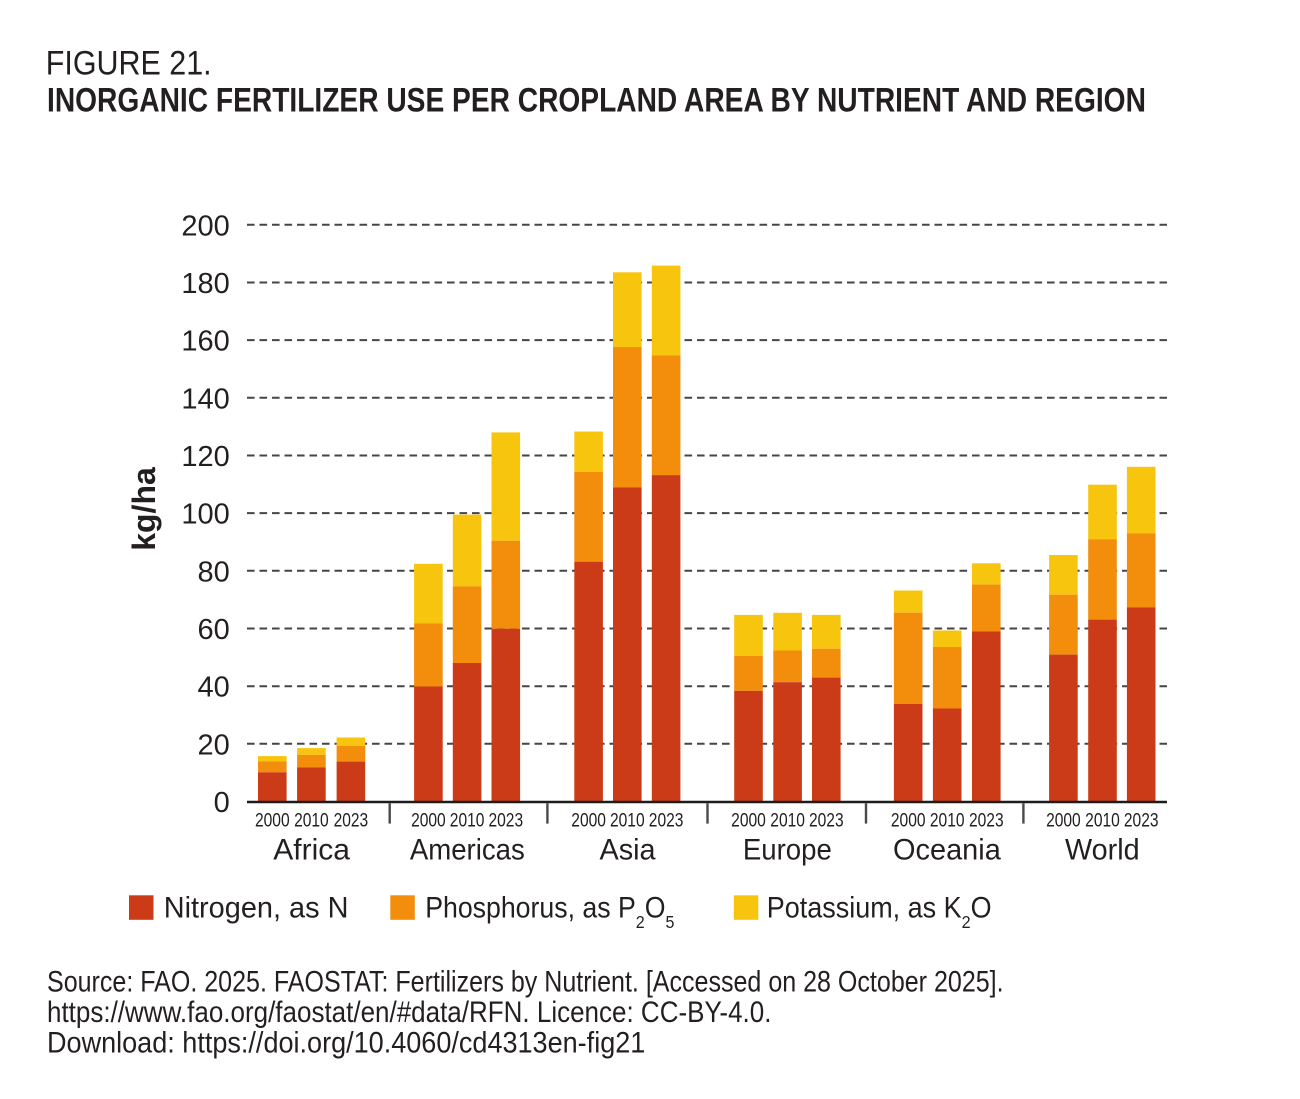  What do you see at coordinates (467, 849) in the screenshot?
I see `svg-text: Americas` at bounding box center [467, 849].